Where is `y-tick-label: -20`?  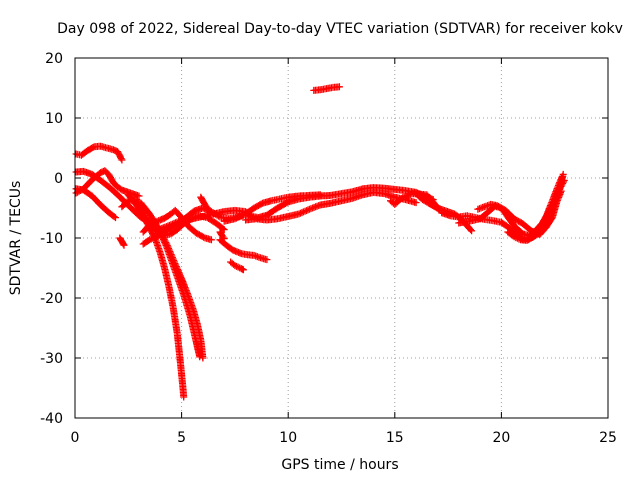 y-tick-label: -20 is located at coordinates (51, 299).